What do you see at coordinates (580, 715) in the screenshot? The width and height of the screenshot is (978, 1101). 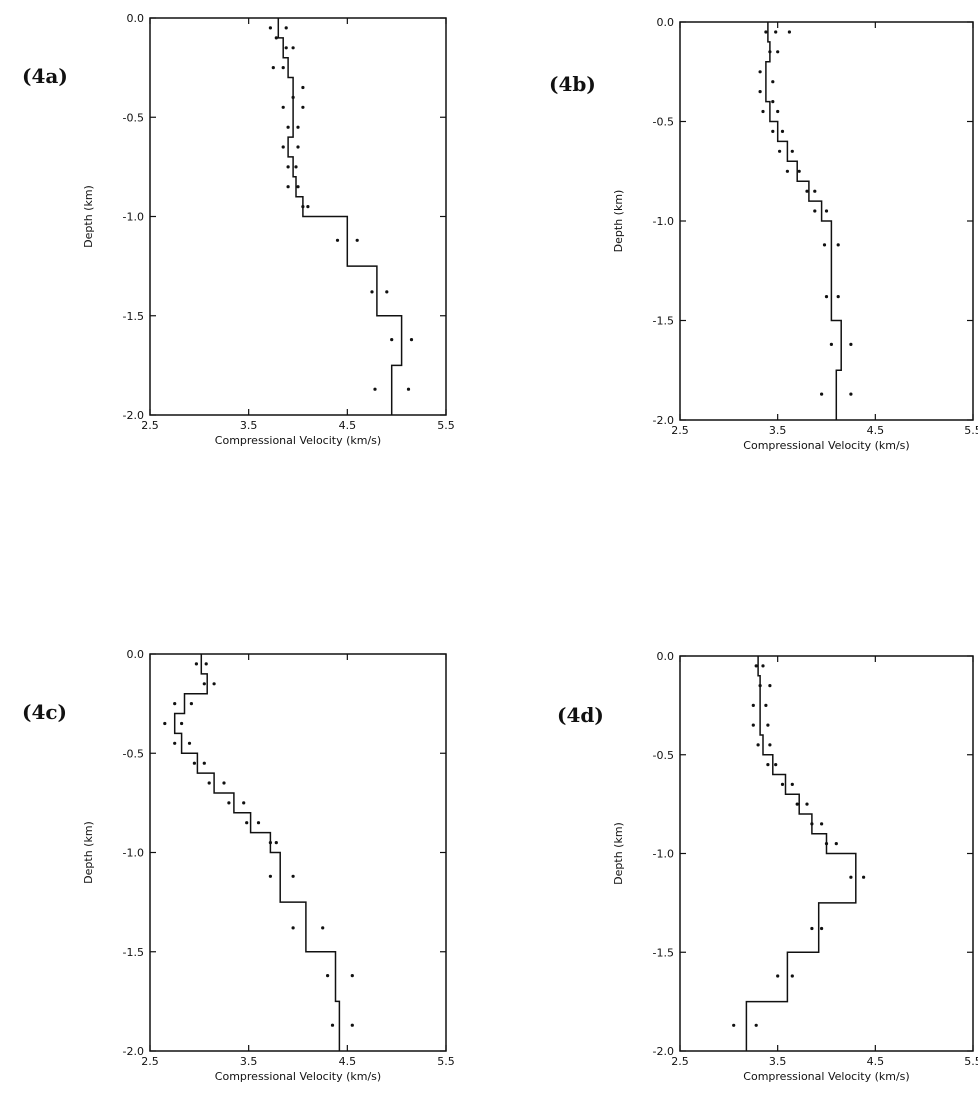 I see `panel-label-4d: (4d)` at bounding box center [580, 715].